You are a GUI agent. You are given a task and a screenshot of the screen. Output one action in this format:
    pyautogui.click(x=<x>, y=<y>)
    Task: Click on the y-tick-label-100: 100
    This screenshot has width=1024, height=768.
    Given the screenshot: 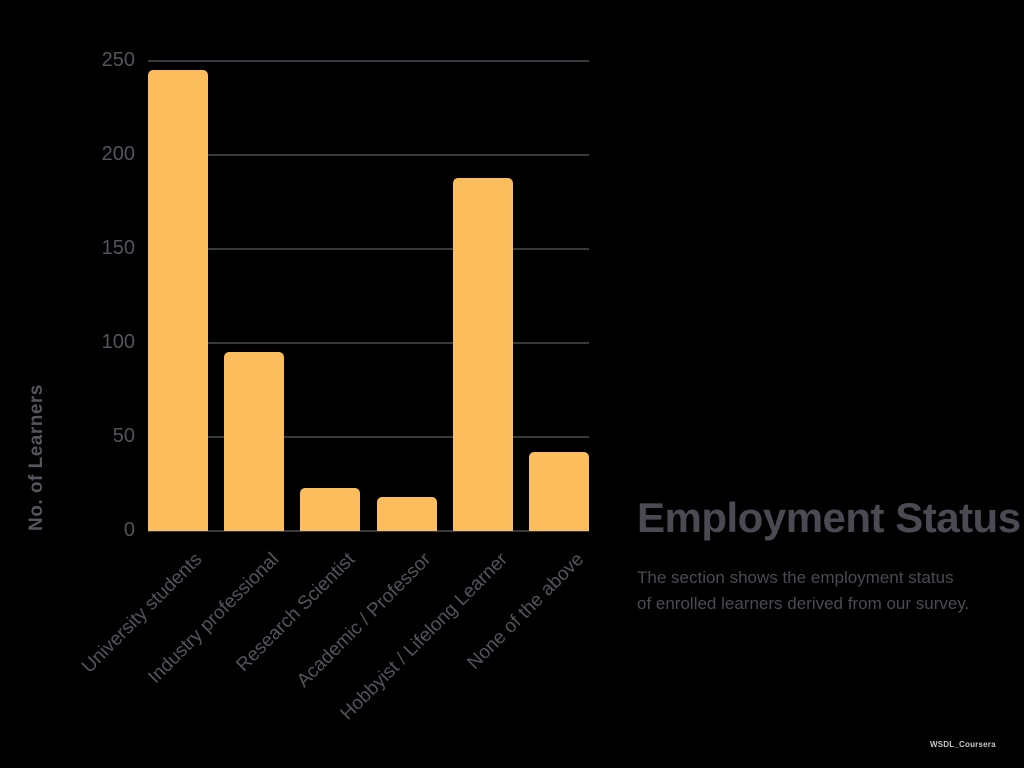 What is the action you would take?
    pyautogui.click(x=118, y=342)
    